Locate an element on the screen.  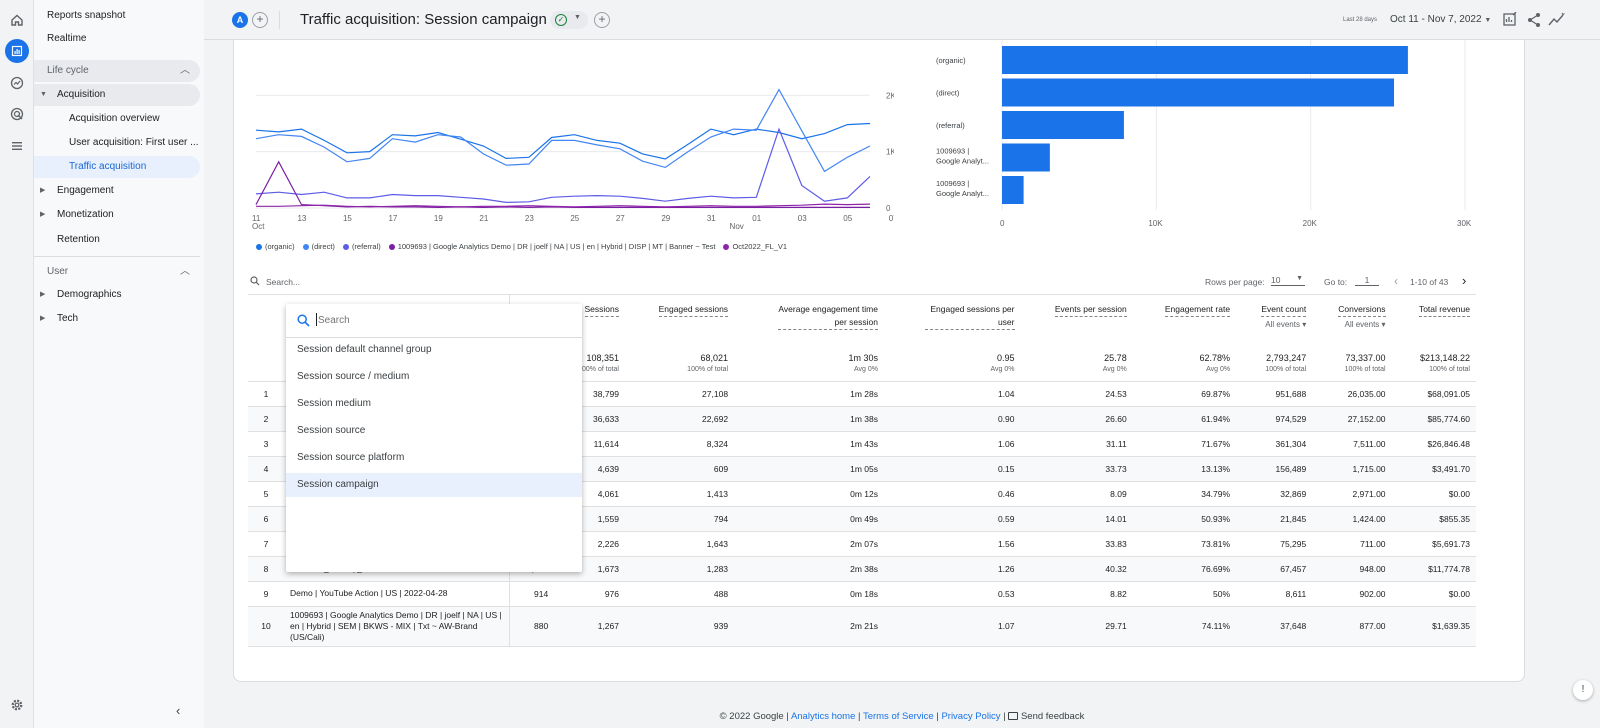
nav-demographics: ▶ Demographics is located at coordinates (117, 295).